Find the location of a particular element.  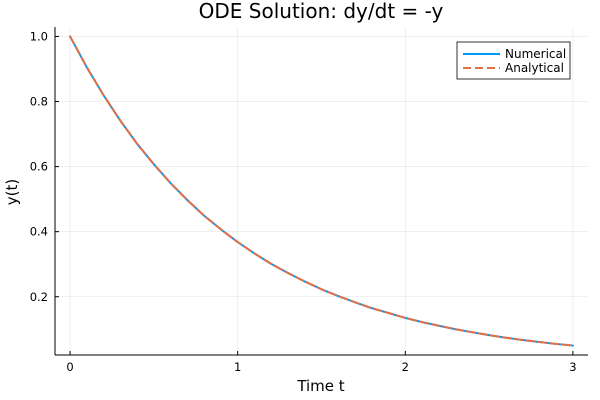

x-tick-label: 2 is located at coordinates (405, 367).